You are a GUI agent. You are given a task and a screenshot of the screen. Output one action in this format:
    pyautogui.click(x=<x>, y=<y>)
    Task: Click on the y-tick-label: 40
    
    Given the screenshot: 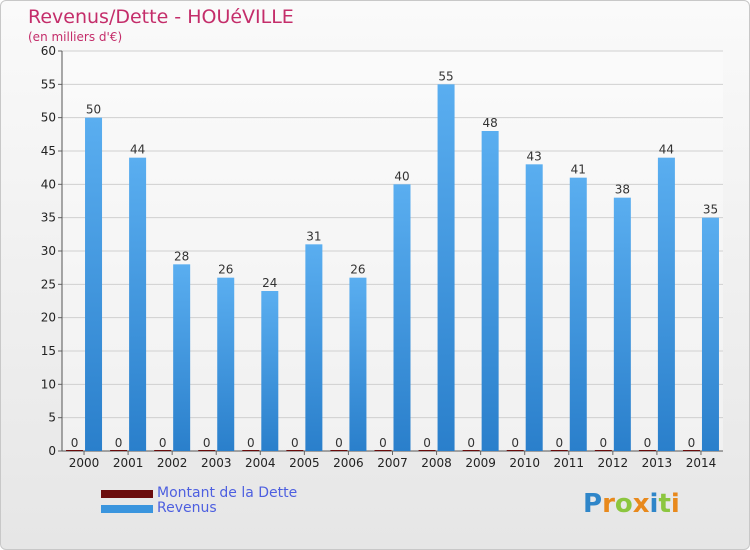 What is the action you would take?
    pyautogui.click(x=48, y=184)
    